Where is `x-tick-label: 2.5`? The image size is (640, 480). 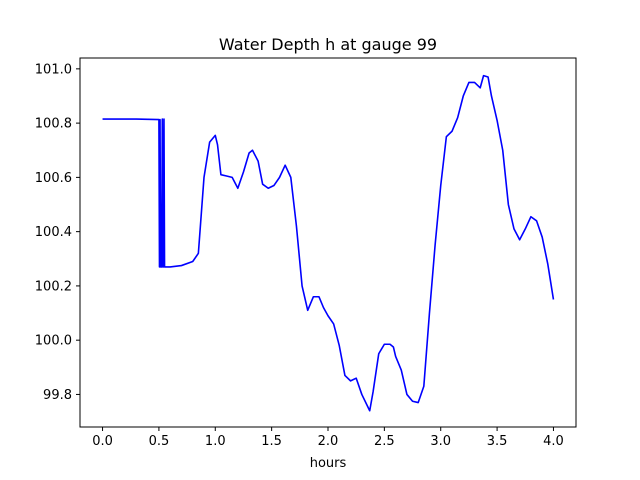 x-tick-label: 2.5 is located at coordinates (384, 441).